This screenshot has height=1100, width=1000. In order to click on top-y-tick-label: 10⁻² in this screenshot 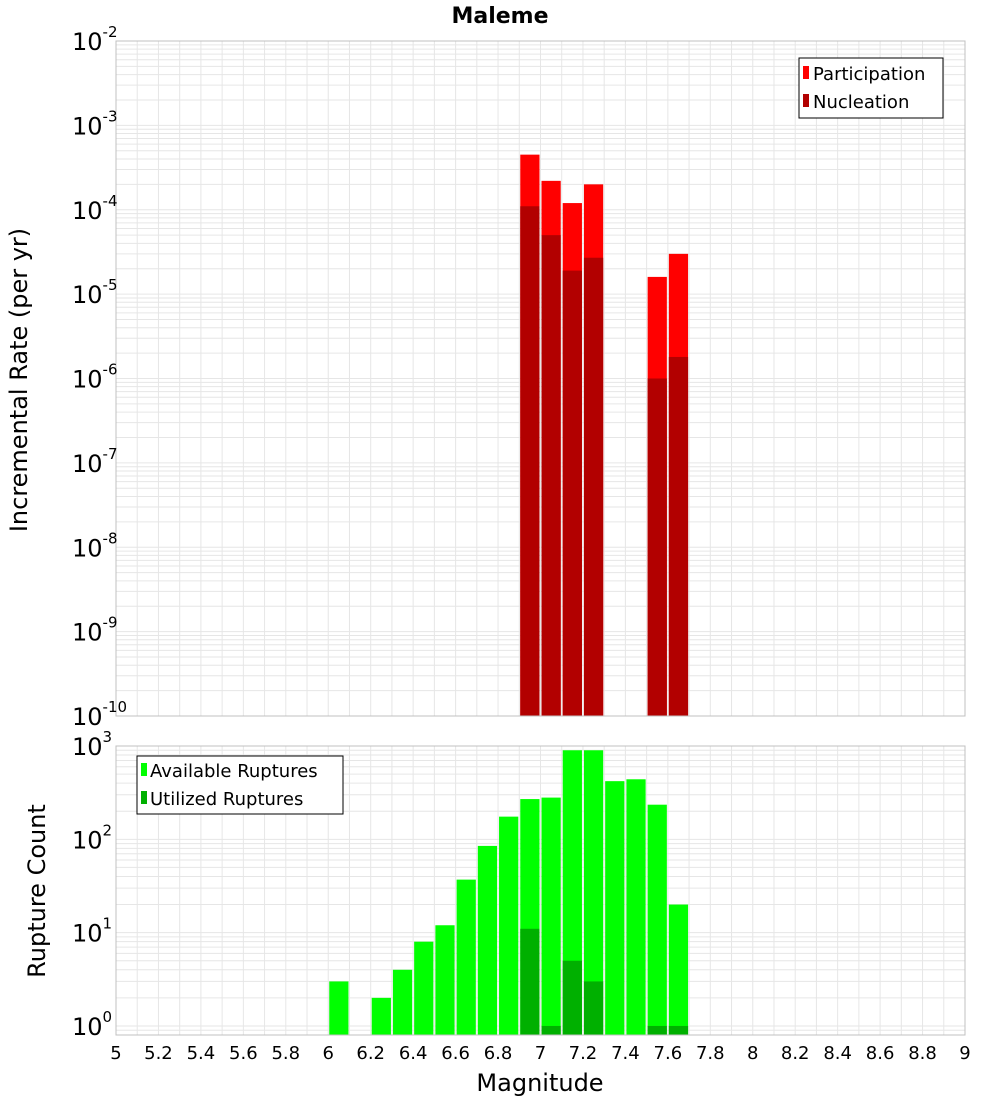, I will do `click(95, 39)`.